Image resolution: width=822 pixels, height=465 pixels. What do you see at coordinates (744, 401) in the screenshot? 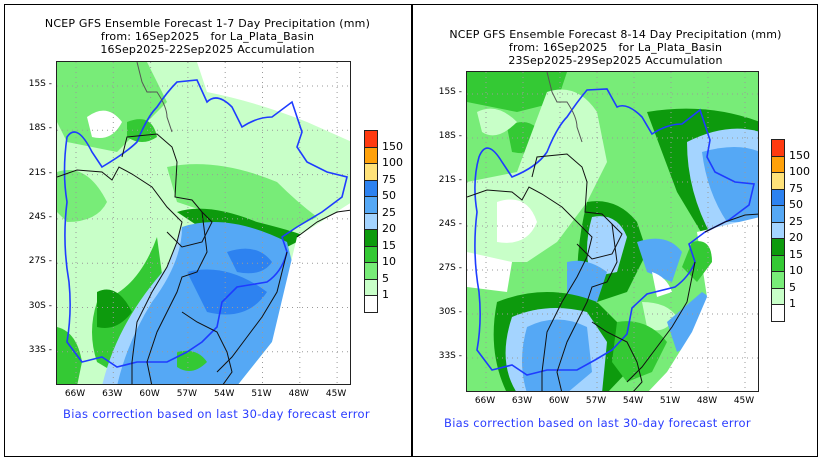
I see `lon-tick-label: 45W` at bounding box center [744, 401].